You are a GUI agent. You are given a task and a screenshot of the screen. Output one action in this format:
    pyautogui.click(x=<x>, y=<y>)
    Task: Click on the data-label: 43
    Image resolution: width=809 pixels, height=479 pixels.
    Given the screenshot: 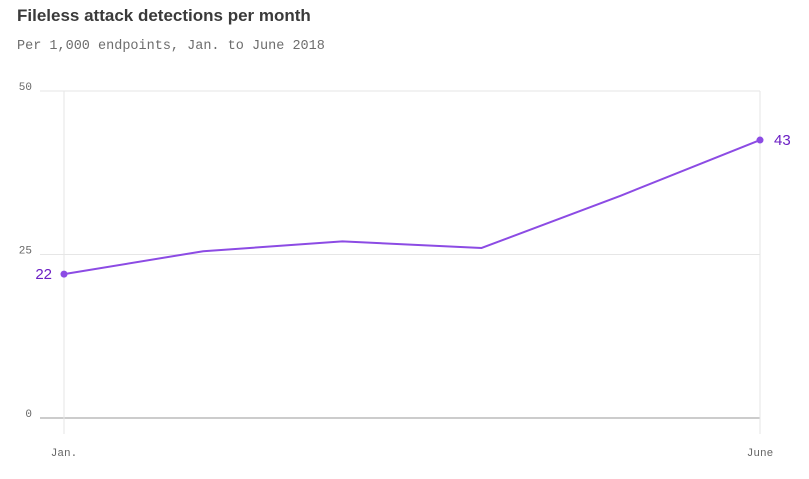 What is the action you would take?
    pyautogui.click(x=782, y=140)
    